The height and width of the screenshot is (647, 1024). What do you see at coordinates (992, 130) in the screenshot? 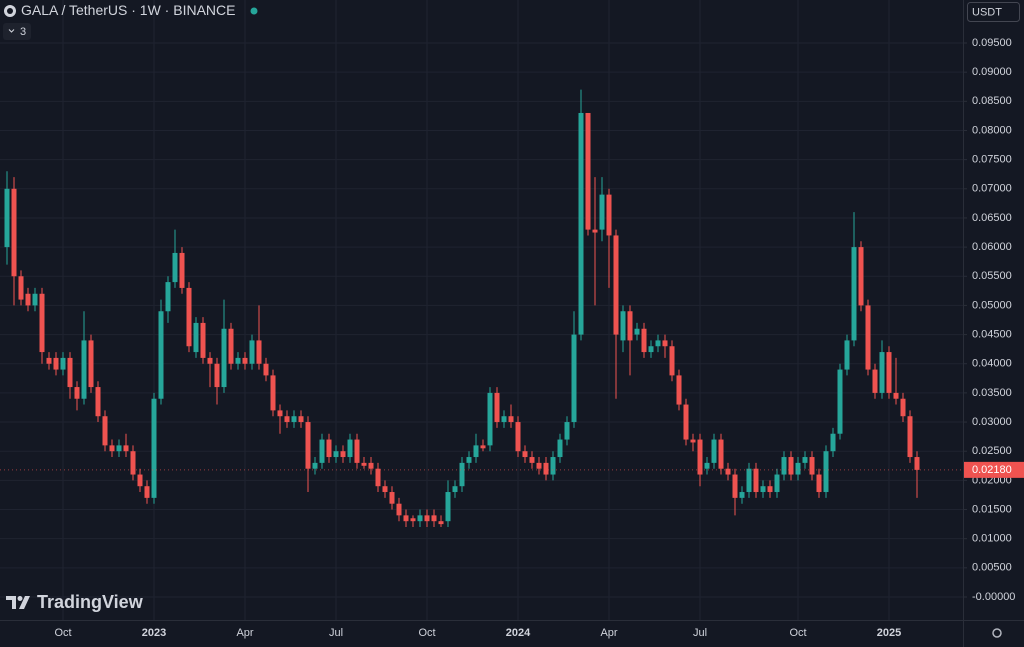
I see `y-tick-label: 0.08000` at bounding box center [992, 130].